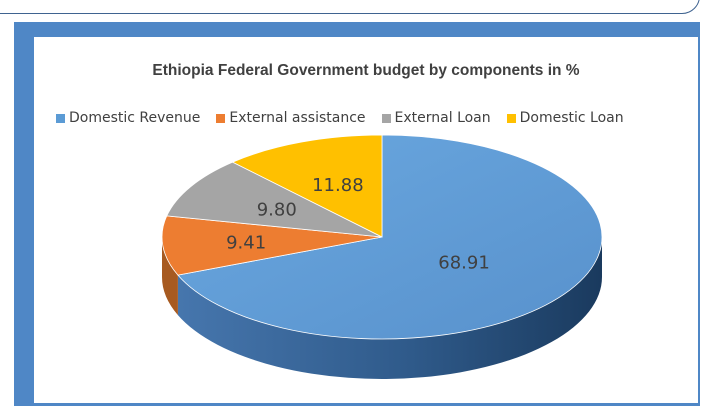  What do you see at coordinates (221, 118) in the screenshot?
I see `legend-swatch-external-assistance` at bounding box center [221, 118].